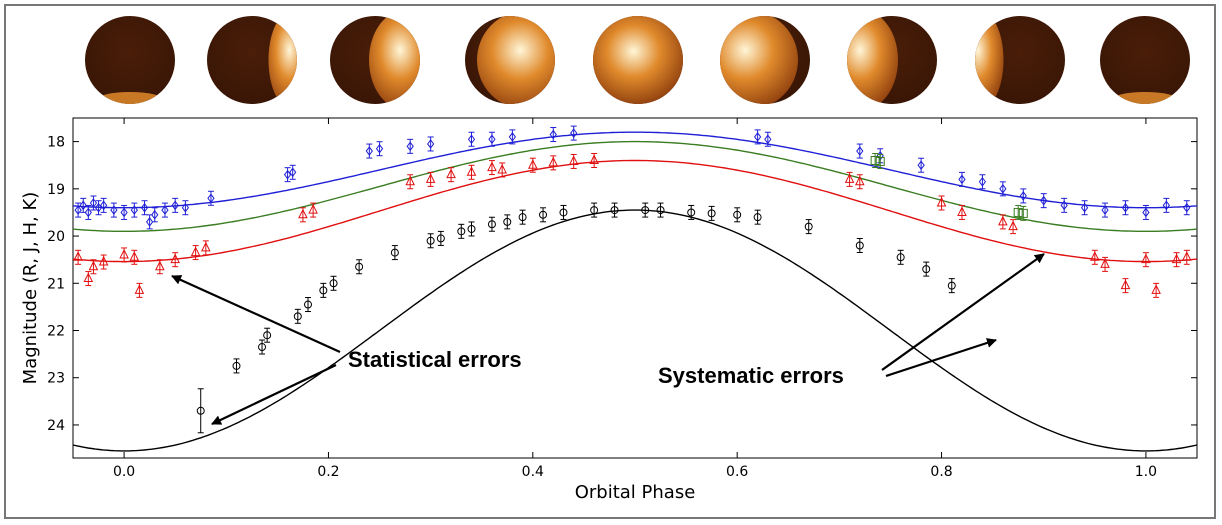 The image size is (1222, 525). What do you see at coordinates (533, 472) in the screenshot?
I see `x-tick-label: 0.4` at bounding box center [533, 472].